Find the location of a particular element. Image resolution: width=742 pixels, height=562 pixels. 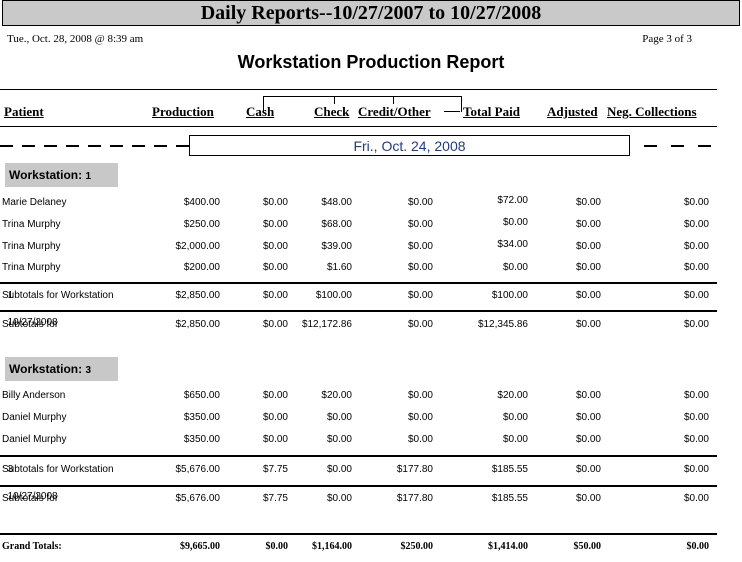

page-number: Page 3 of 3 is located at coordinates (667, 39).